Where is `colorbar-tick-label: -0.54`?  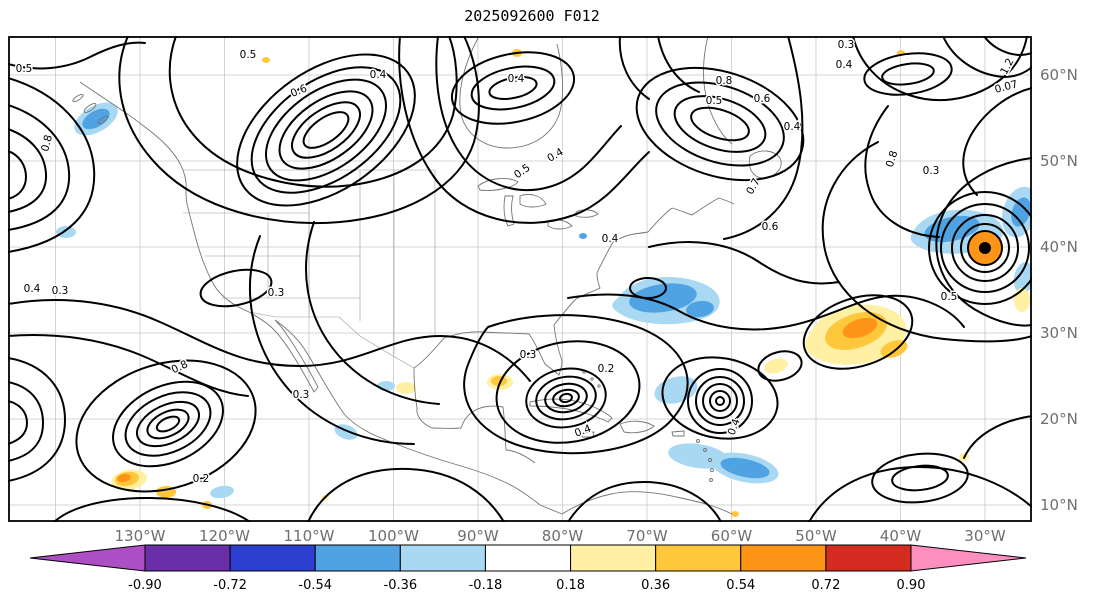 colorbar-tick-label: -0.54 is located at coordinates (315, 585).